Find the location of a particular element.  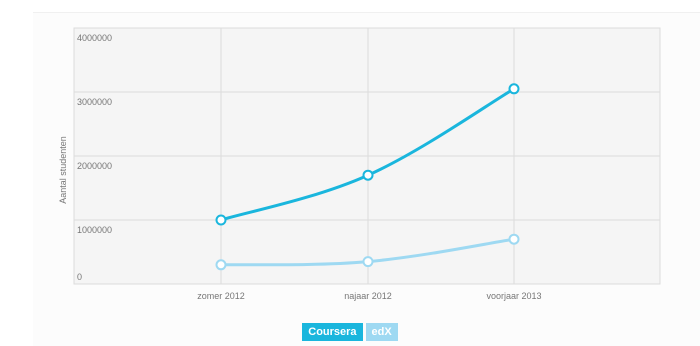

legend-item-coursera: Coursera is located at coordinates (332, 332).